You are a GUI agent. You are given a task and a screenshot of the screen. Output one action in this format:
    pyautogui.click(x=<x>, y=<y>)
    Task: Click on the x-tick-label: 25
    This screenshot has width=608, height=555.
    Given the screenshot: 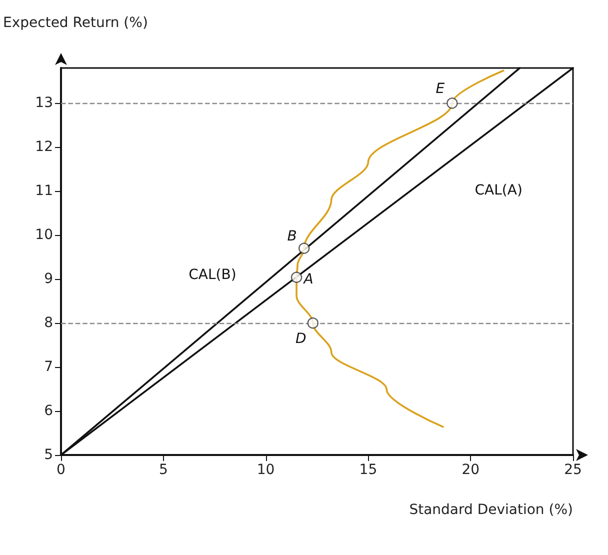 What is the action you would take?
    pyautogui.click(x=573, y=470)
    